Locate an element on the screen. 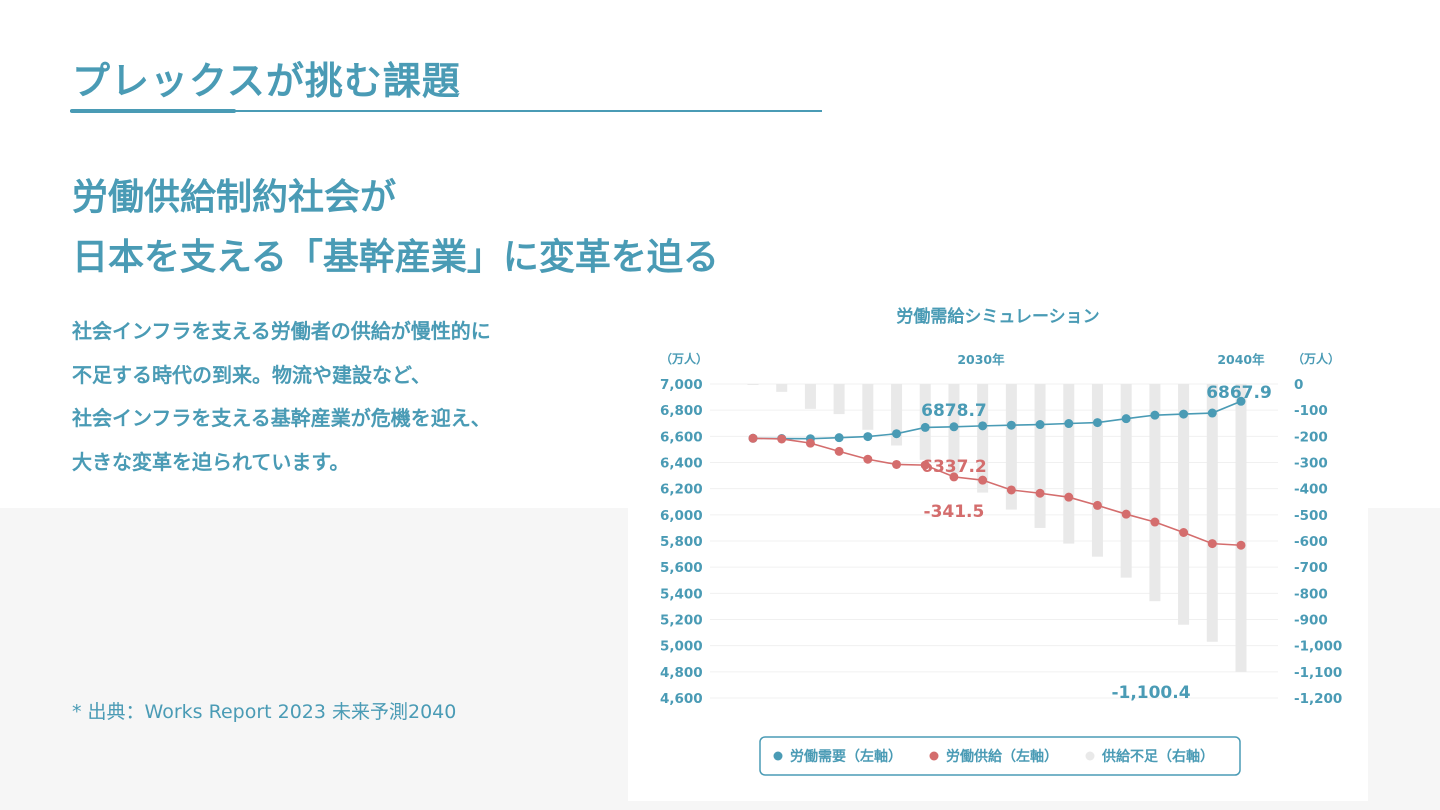 The height and width of the screenshot is (810, 1440). body-line-4: 大きな変革を迫られています。 is located at coordinates (211, 461).